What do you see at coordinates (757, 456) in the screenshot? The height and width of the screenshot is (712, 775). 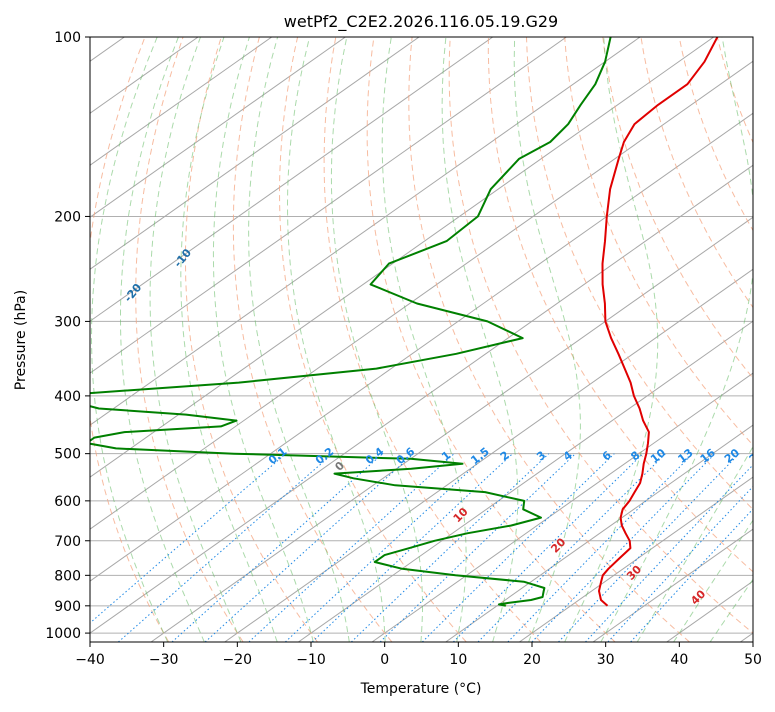 I see `mixing-ratio-label: 25` at bounding box center [757, 456].